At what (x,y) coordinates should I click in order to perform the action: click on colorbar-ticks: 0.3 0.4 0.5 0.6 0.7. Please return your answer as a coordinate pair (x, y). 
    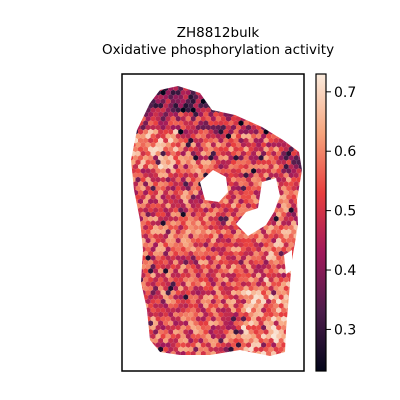
    Looking at the image, I should click on (341, 212).